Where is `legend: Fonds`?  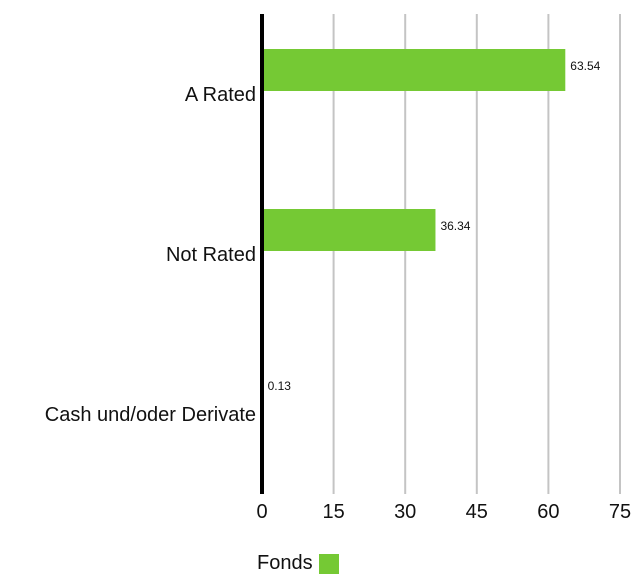 legend: Fonds is located at coordinates (298, 563).